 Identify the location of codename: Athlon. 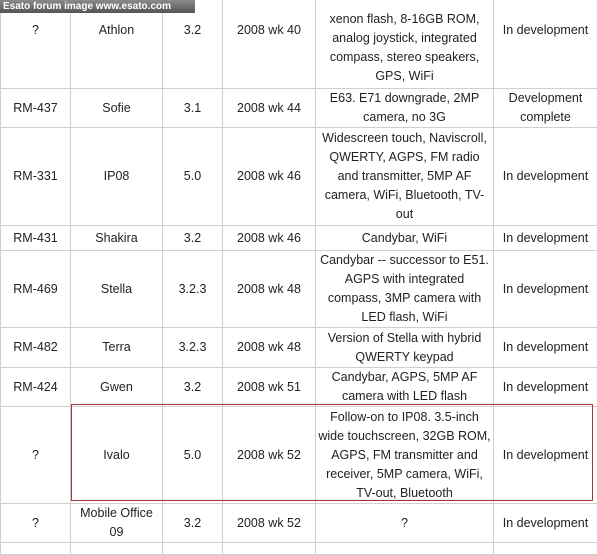
(117, 44).